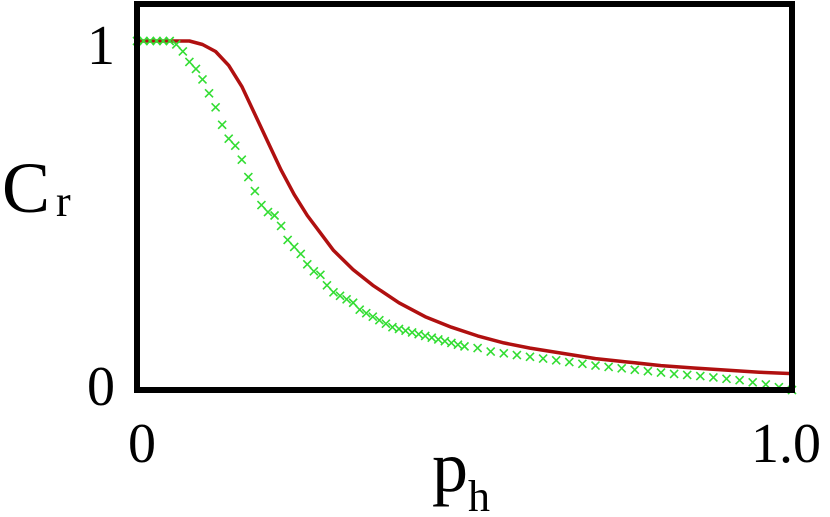  What do you see at coordinates (142, 444) in the screenshot?
I see `x-tick-label-left: 0` at bounding box center [142, 444].